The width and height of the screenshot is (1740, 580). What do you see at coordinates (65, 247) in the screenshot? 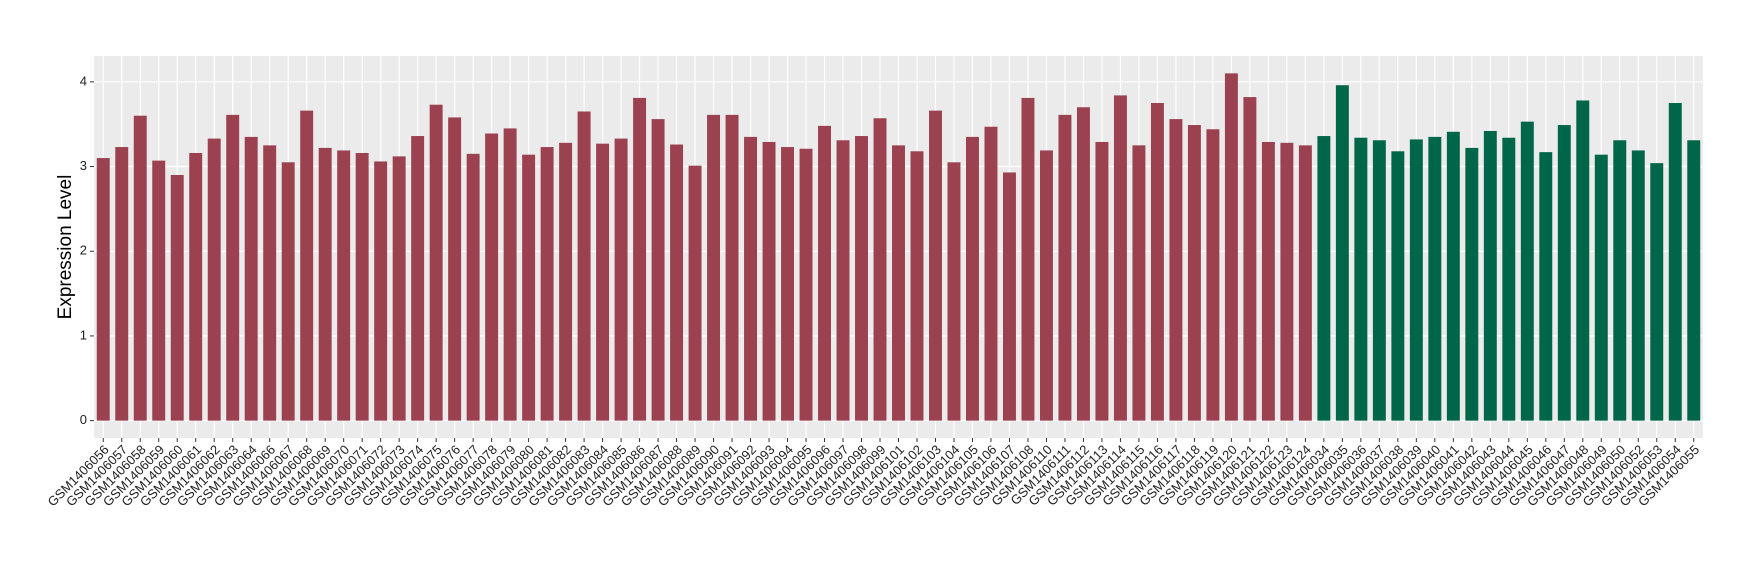
I see `y-axis-label: Expression Level` at bounding box center [65, 247].